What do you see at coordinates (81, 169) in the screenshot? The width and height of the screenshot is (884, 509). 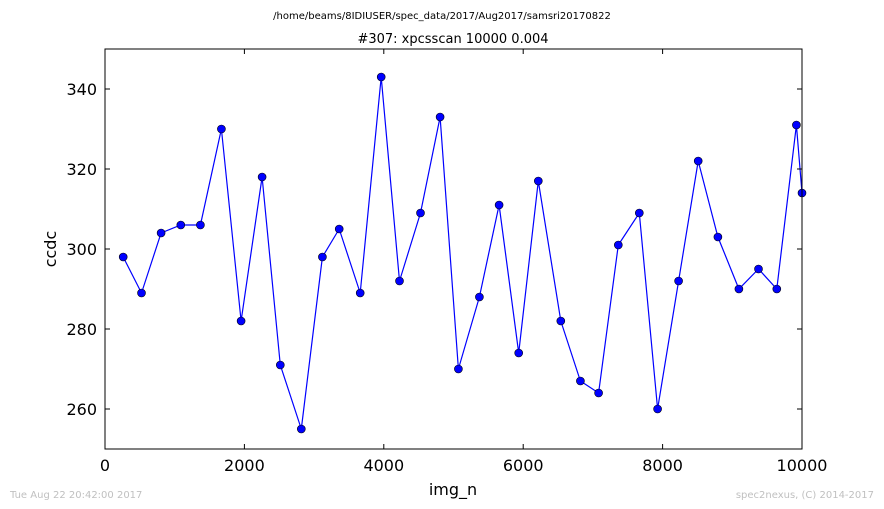 I see `y-tick-label: 320` at bounding box center [81, 169].